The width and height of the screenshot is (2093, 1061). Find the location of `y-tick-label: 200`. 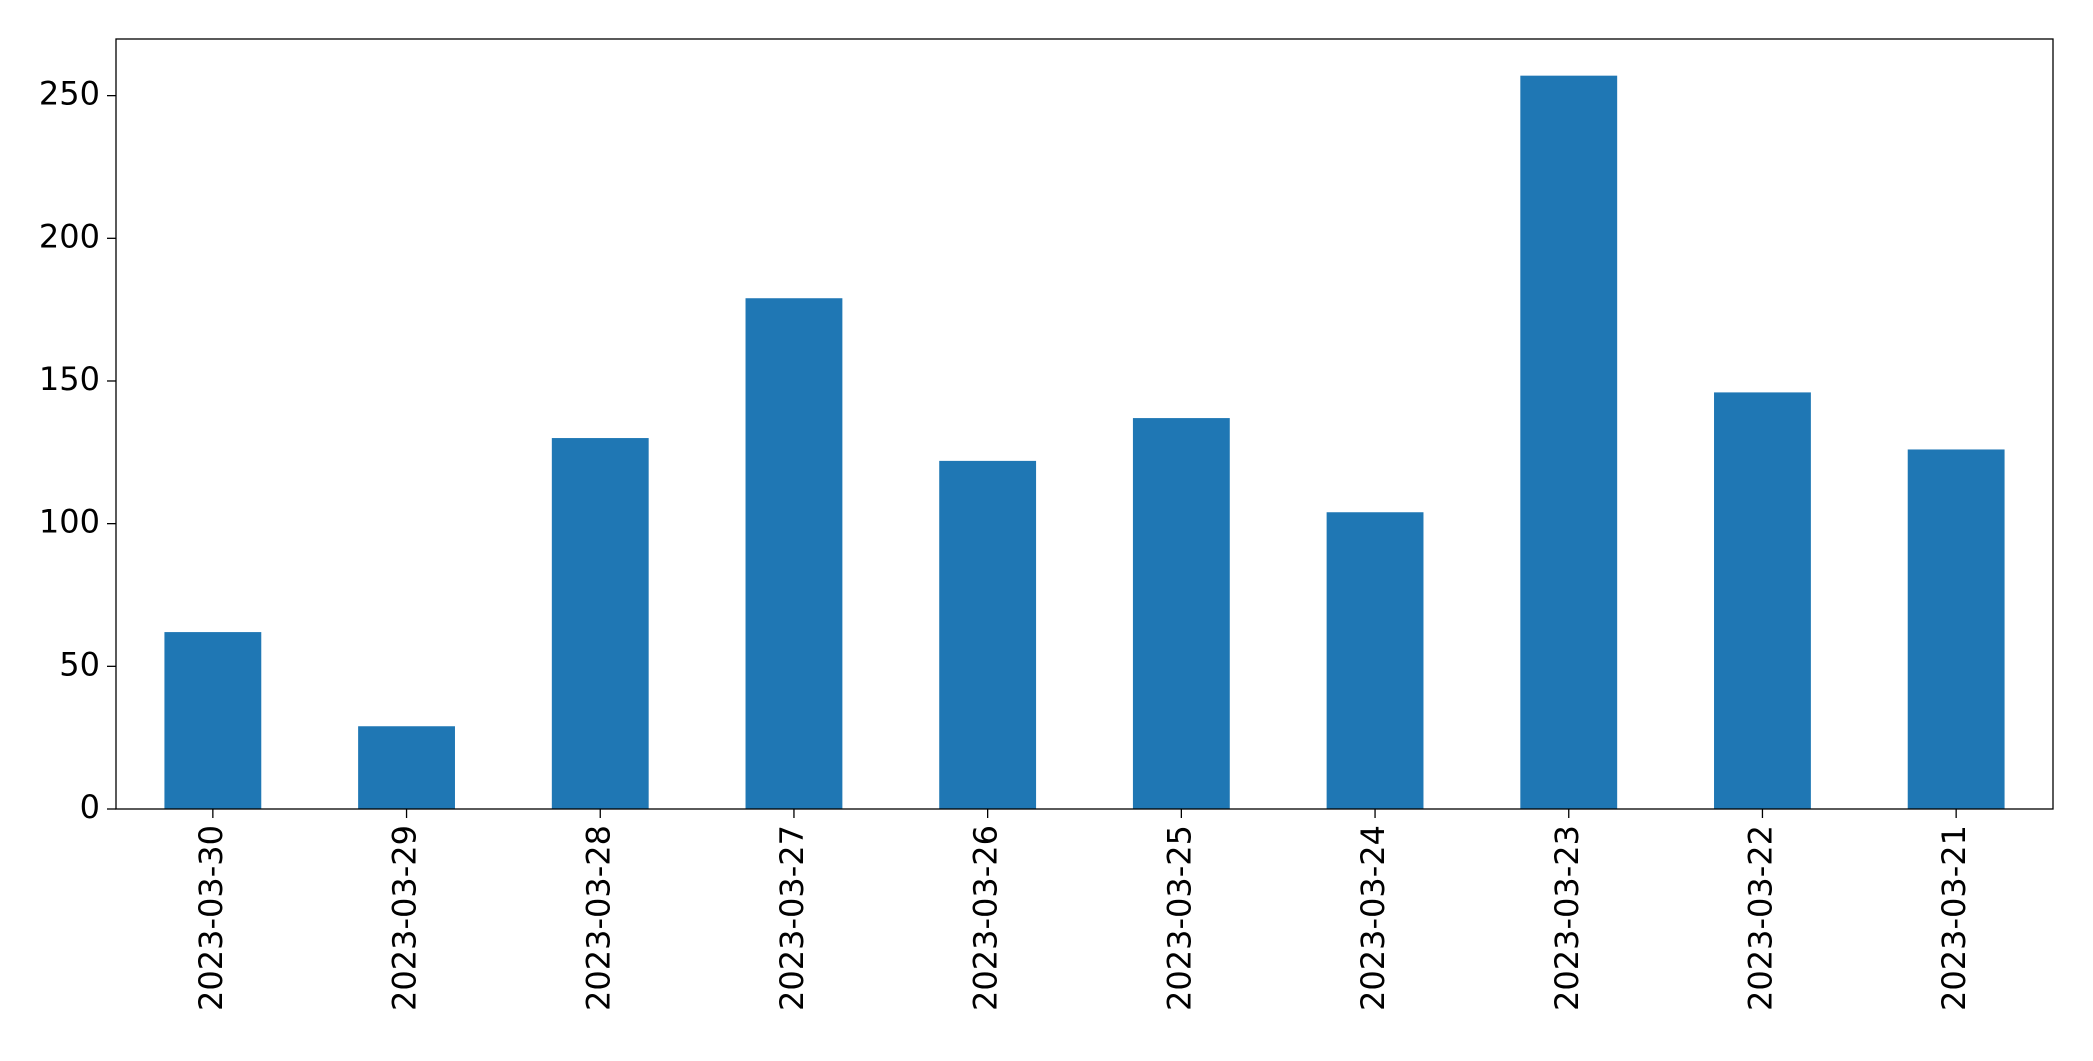

y-tick-label: 200 is located at coordinates (69, 236).